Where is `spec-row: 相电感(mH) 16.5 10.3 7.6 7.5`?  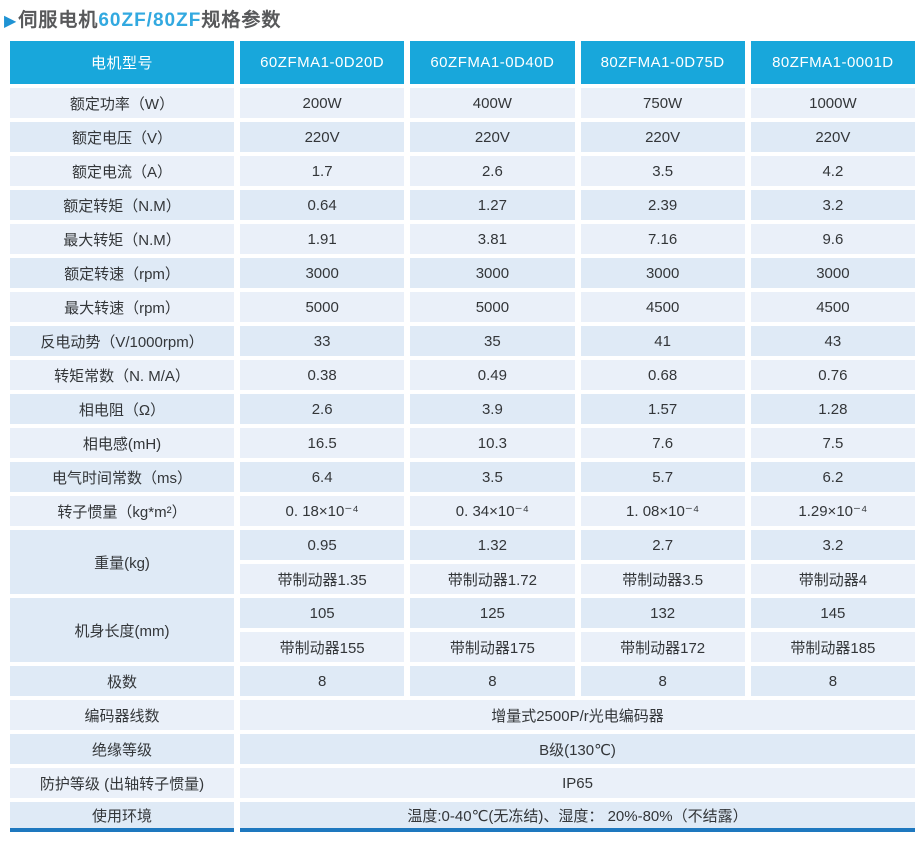 spec-row: 相电感(mH) 16.5 10.3 7.6 7.5 is located at coordinates (462, 443).